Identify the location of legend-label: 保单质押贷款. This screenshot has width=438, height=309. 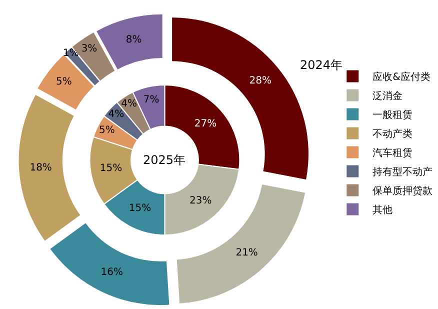
(402, 191).